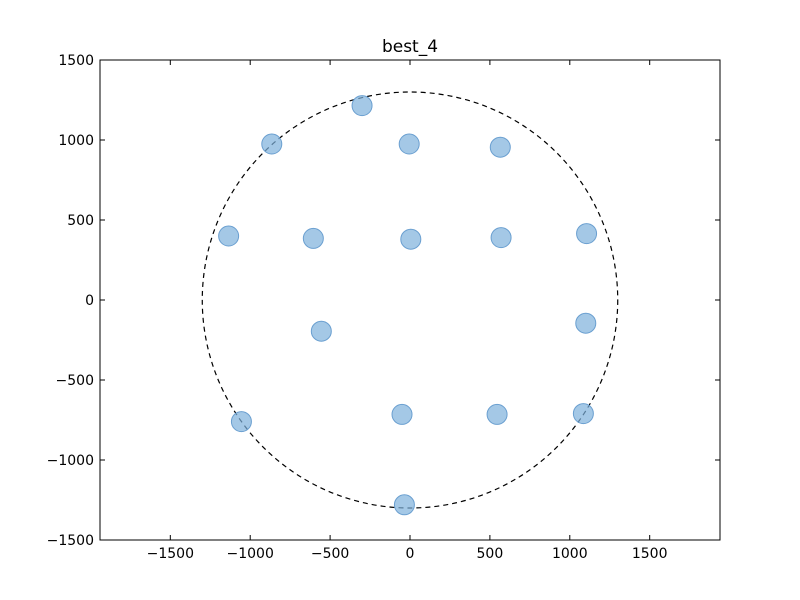 This screenshot has height=600, width=800. I want to click on y-tick-label: 1000, so click(76, 141).